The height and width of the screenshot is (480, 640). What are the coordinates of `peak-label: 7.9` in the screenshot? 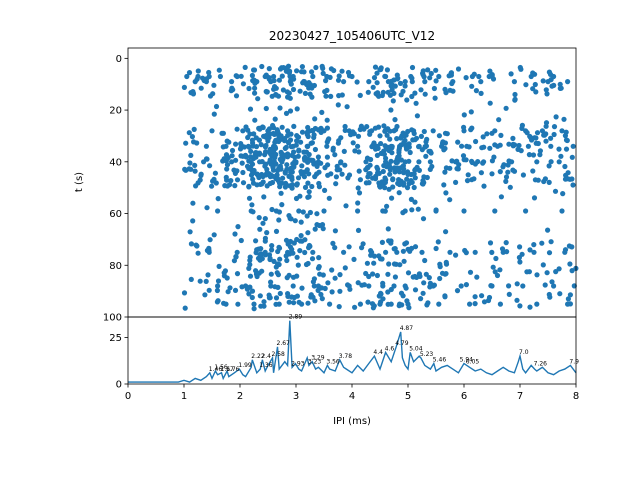 It's located at (574, 361).